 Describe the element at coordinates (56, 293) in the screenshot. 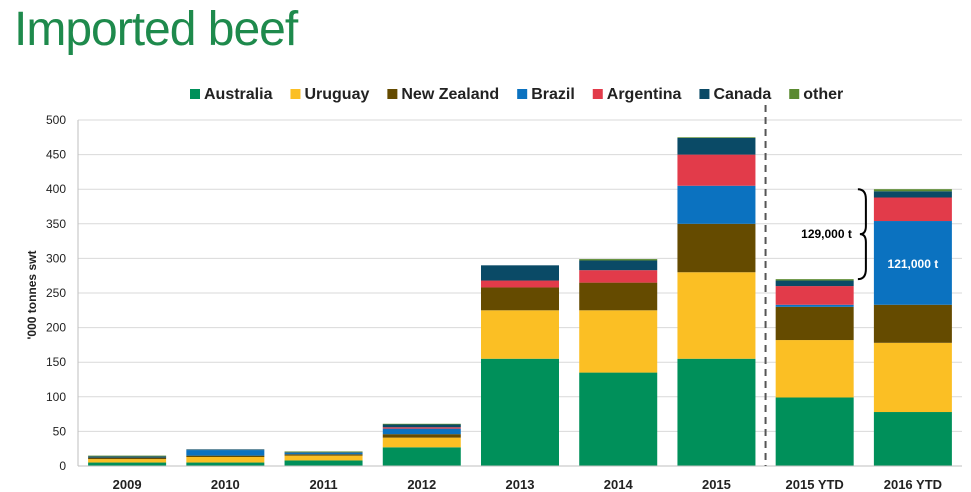

I see `y-tick-label: 250` at that location.